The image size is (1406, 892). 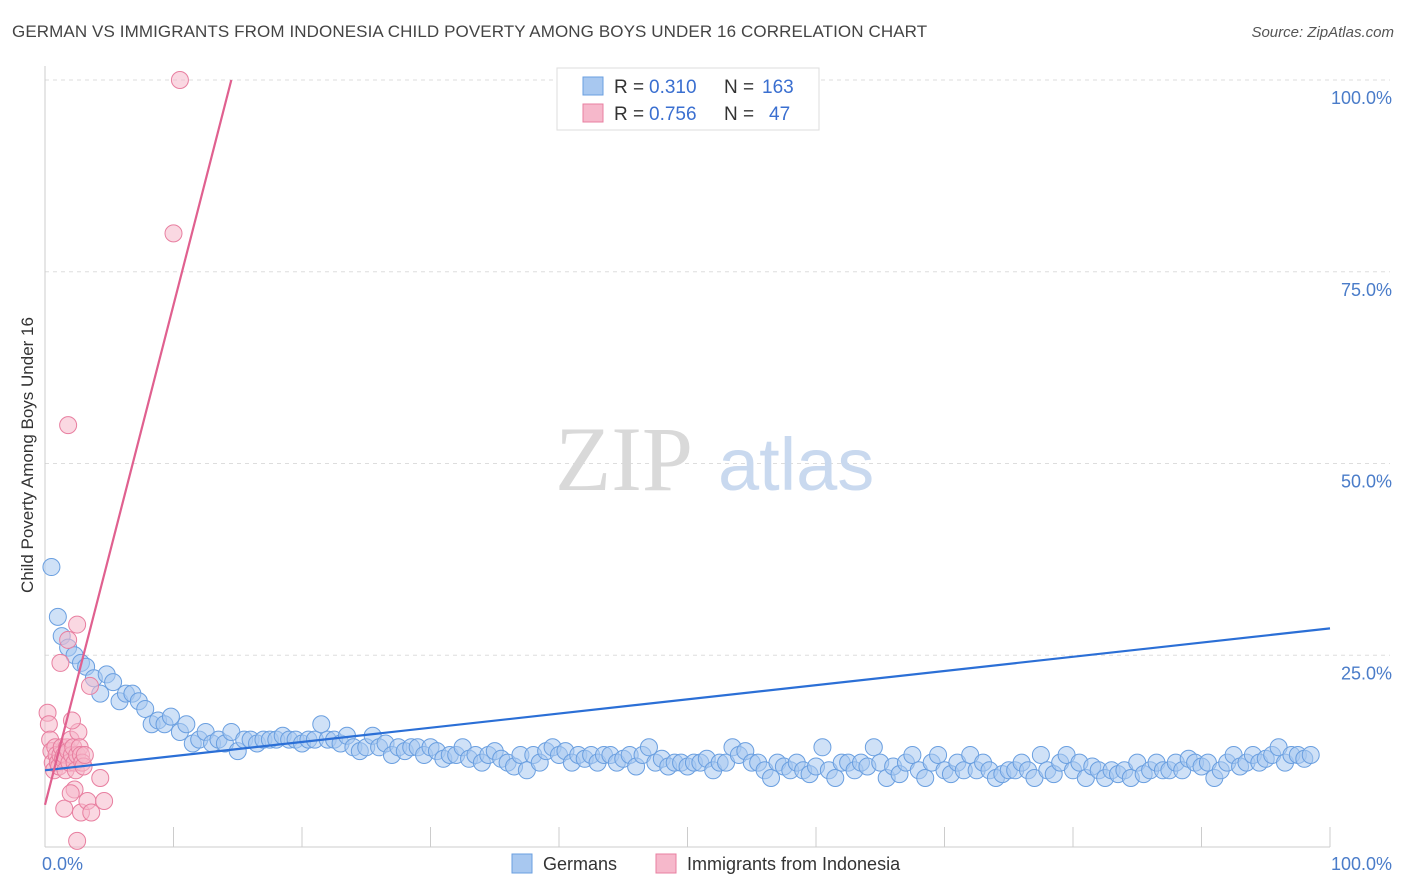 What do you see at coordinates (113, 460) in the screenshot?
I see `indonesia-points` at bounding box center [113, 460].